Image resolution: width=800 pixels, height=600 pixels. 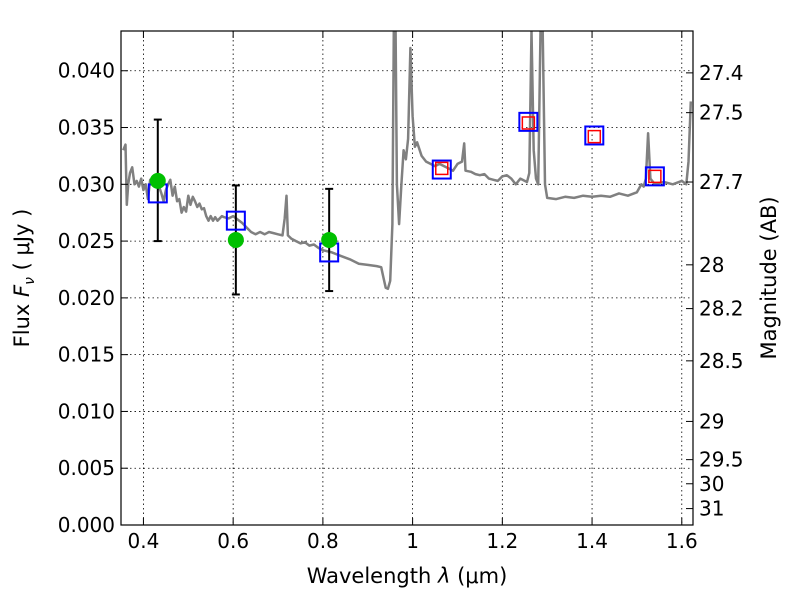 I want to click on y-tick-label: 0.025, so click(x=86, y=241).